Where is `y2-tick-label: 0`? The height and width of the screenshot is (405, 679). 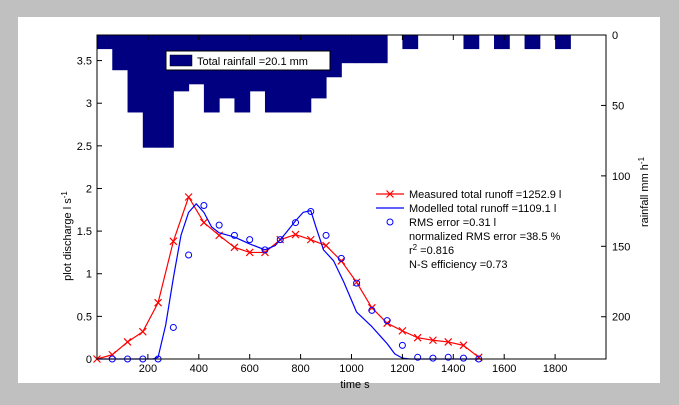 y2-tick-label: 0 is located at coordinates (615, 36).